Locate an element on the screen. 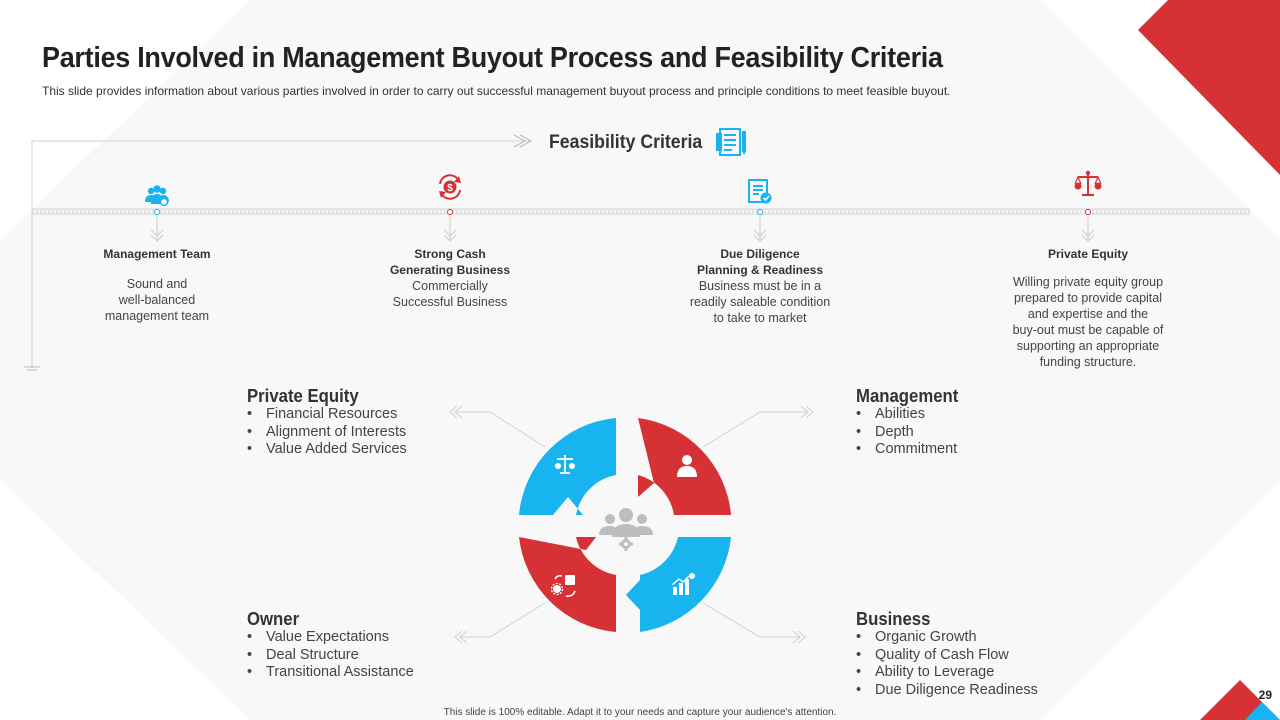  party-item: Depth is located at coordinates (911, 433).